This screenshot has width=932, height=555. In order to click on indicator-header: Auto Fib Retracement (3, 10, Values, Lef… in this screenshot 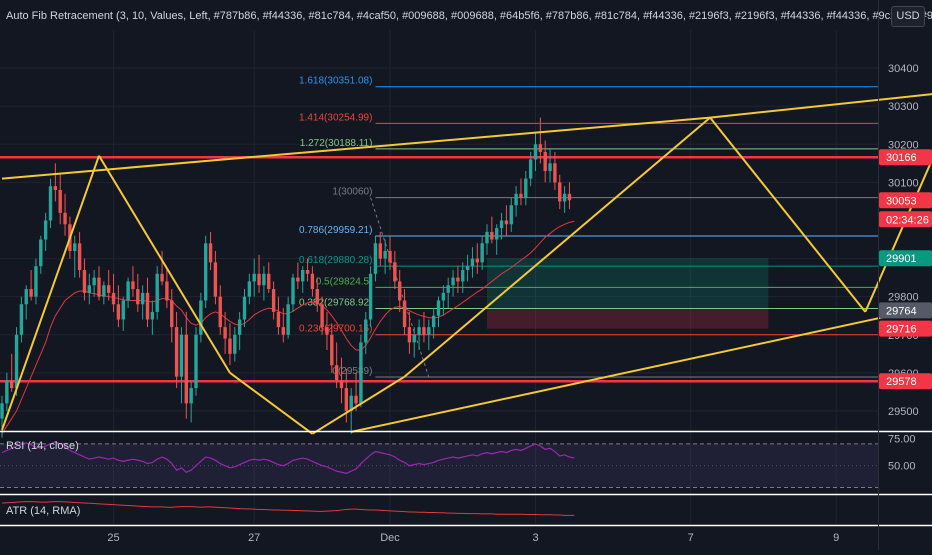, I will do `click(469, 16)`.